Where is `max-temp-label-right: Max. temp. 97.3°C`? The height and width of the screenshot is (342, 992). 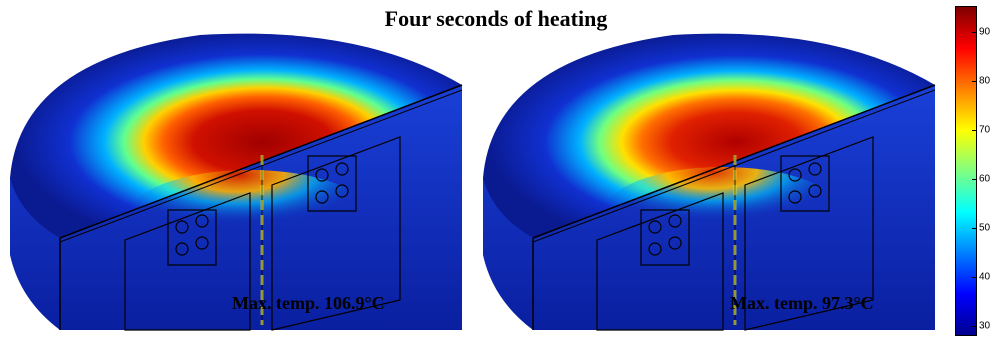
max-temp-label-right: Max. temp. 97.3°C is located at coordinates (802, 303).